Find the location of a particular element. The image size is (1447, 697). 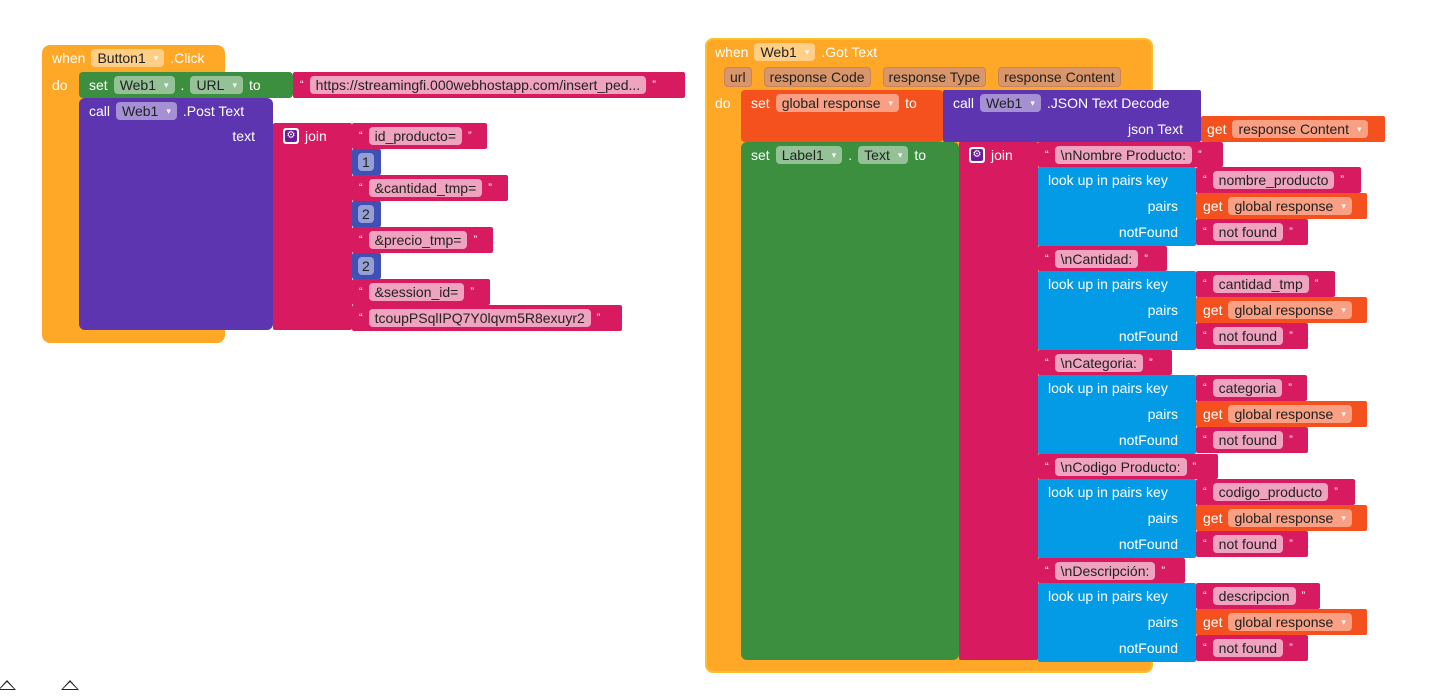

text-value: \nNombre Producto: is located at coordinates (1123, 154).